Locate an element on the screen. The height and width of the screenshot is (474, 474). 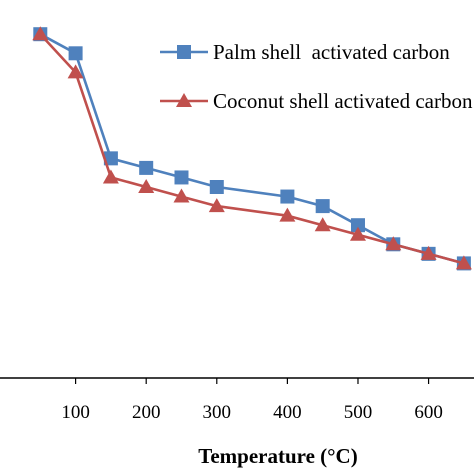
x-tick-label: 200 is located at coordinates (146, 412).